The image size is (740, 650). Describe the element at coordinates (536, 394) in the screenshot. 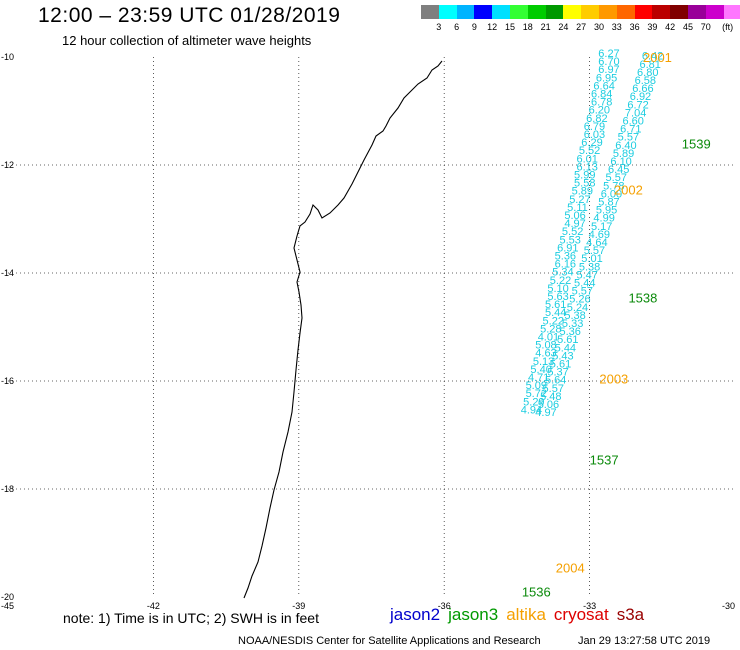

I see `swh-value: 5.72` at that location.